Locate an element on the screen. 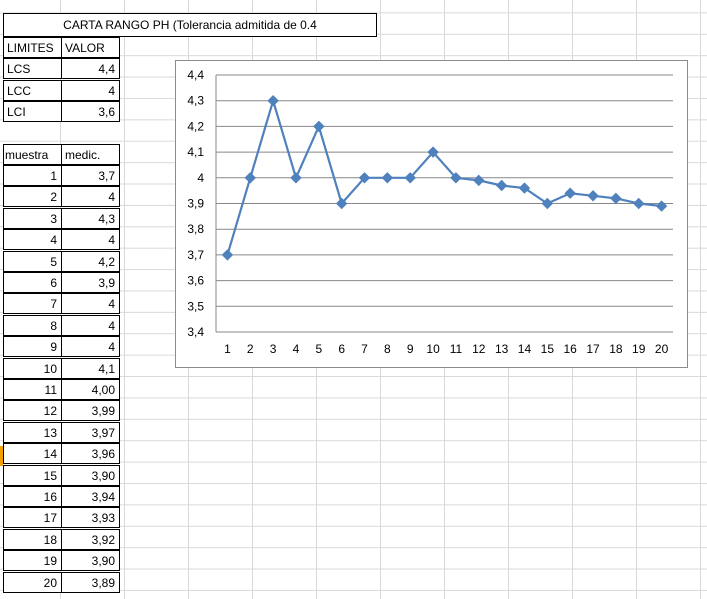 The image size is (707, 599). sample-number-cell: 6 is located at coordinates (32, 282).